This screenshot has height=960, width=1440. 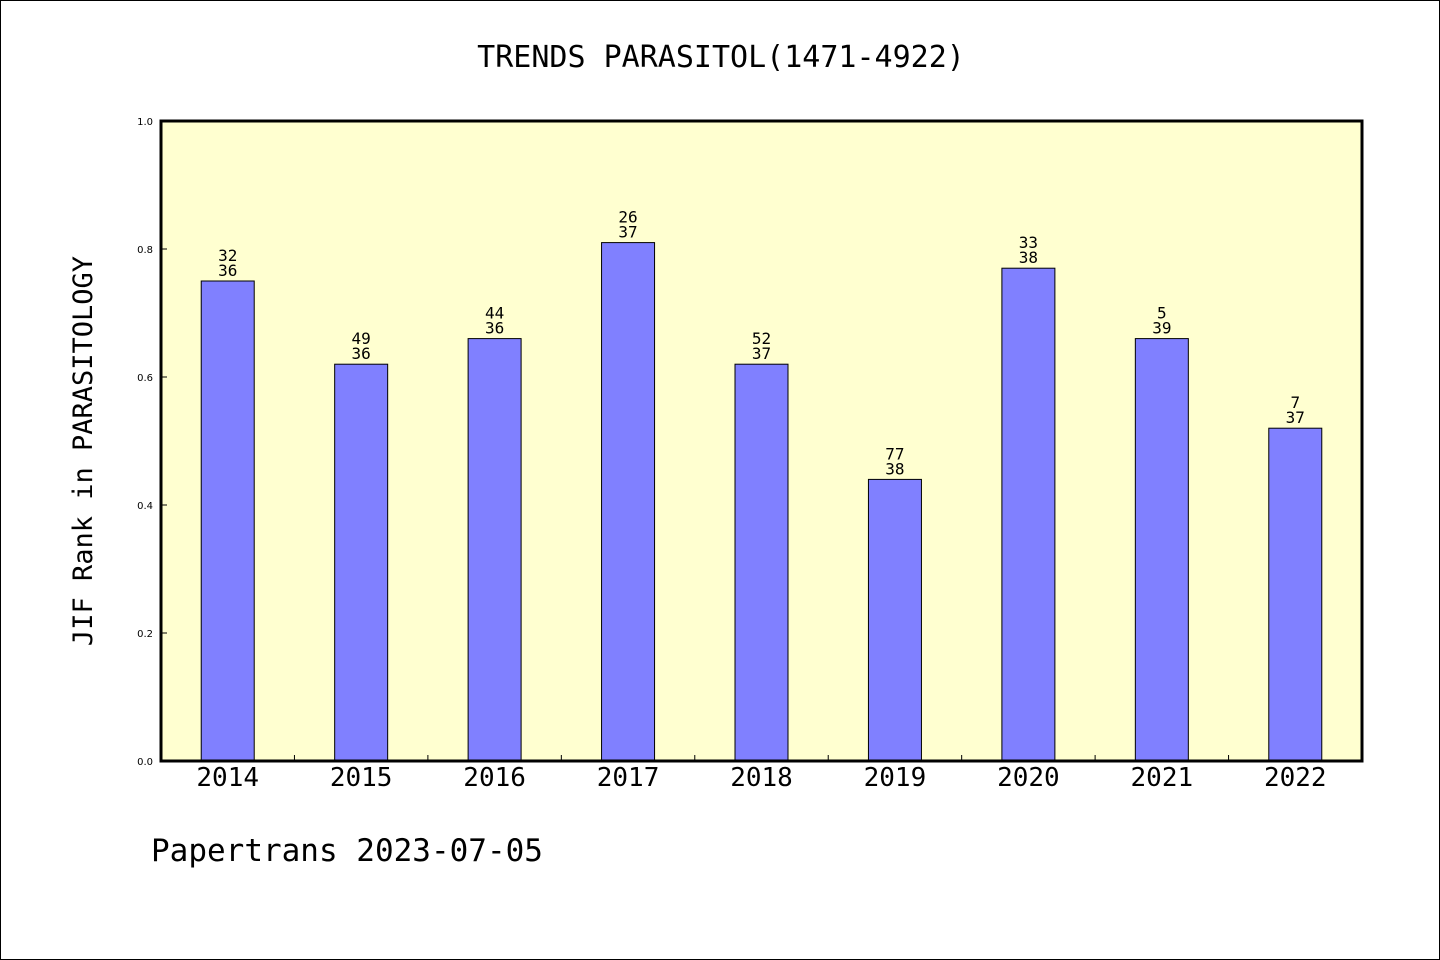 What do you see at coordinates (628, 502) in the screenshot?
I see `bar-2017` at bounding box center [628, 502].